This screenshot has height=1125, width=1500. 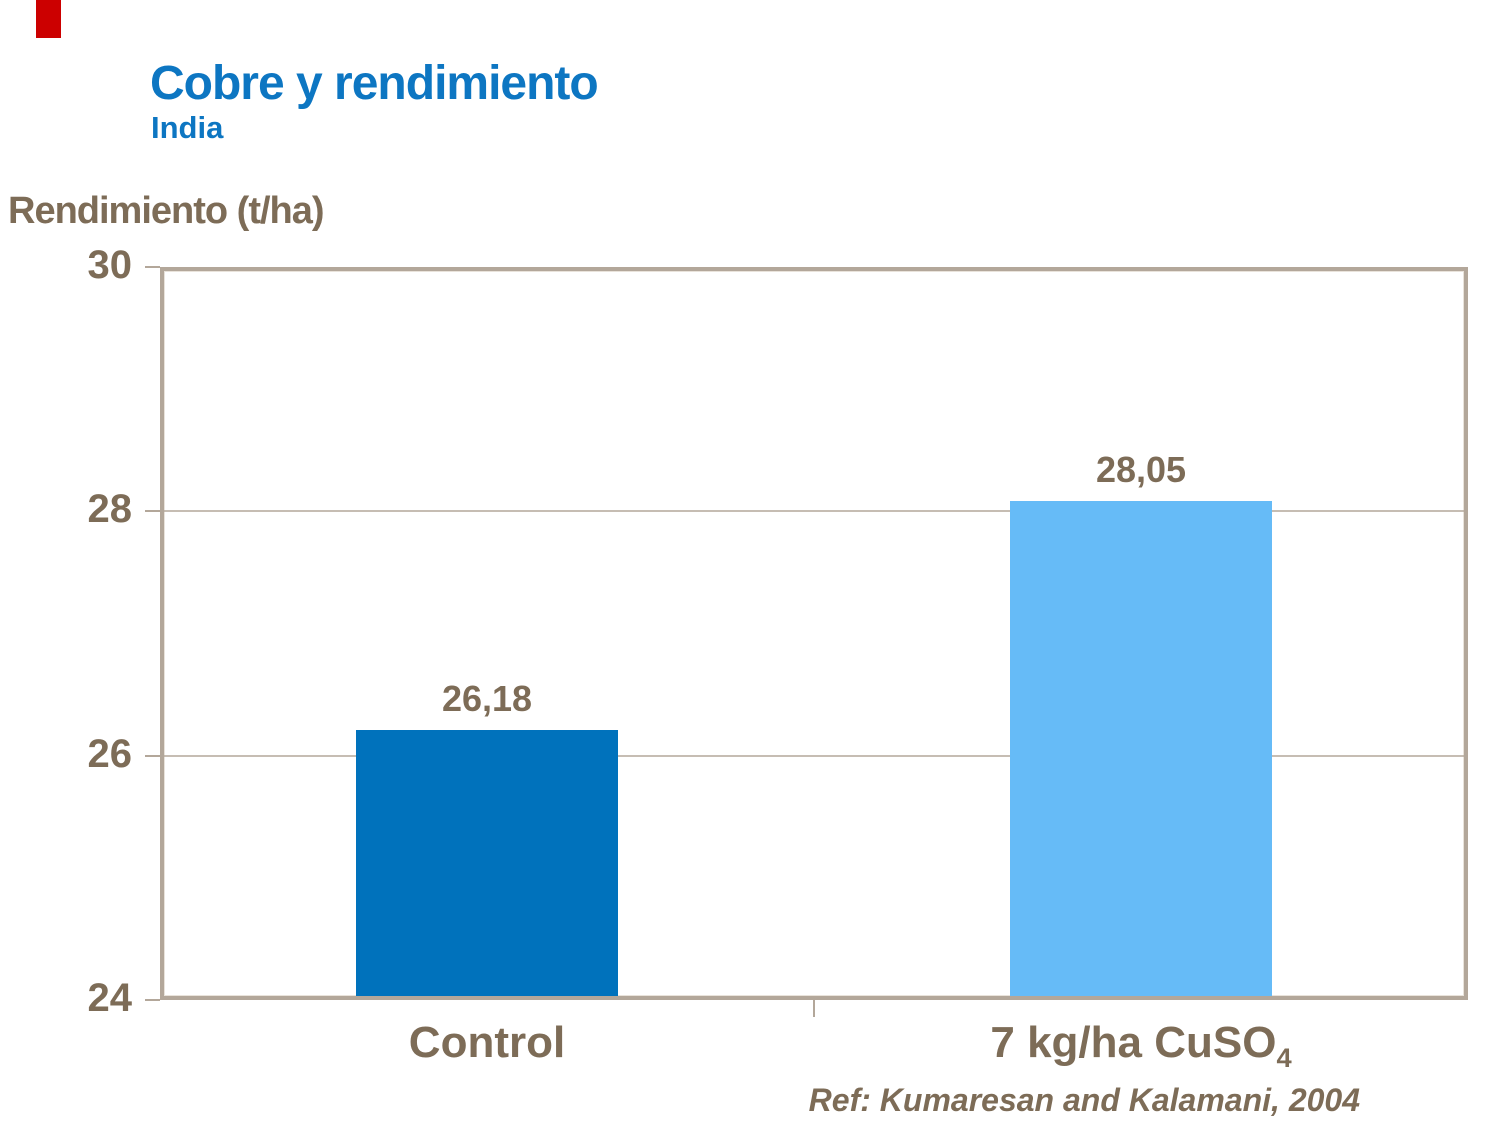 What do you see at coordinates (487, 1042) in the screenshot?
I see `x-category-label: Control` at bounding box center [487, 1042].